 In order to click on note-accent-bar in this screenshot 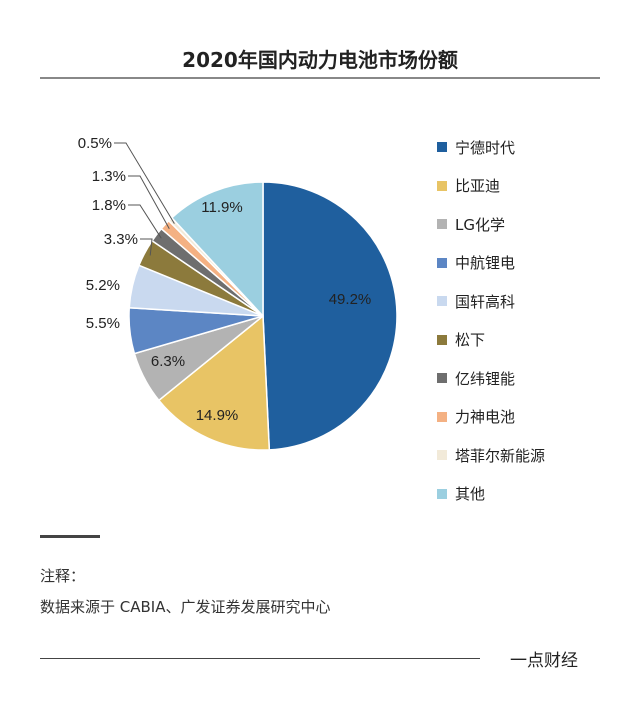, I will do `click(70, 536)`.